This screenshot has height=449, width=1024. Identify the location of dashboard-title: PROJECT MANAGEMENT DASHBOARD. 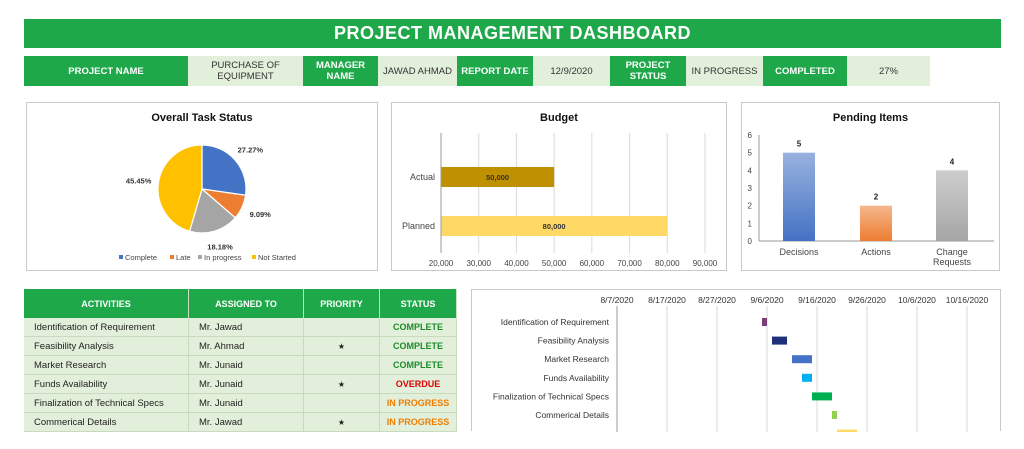
(512, 33).